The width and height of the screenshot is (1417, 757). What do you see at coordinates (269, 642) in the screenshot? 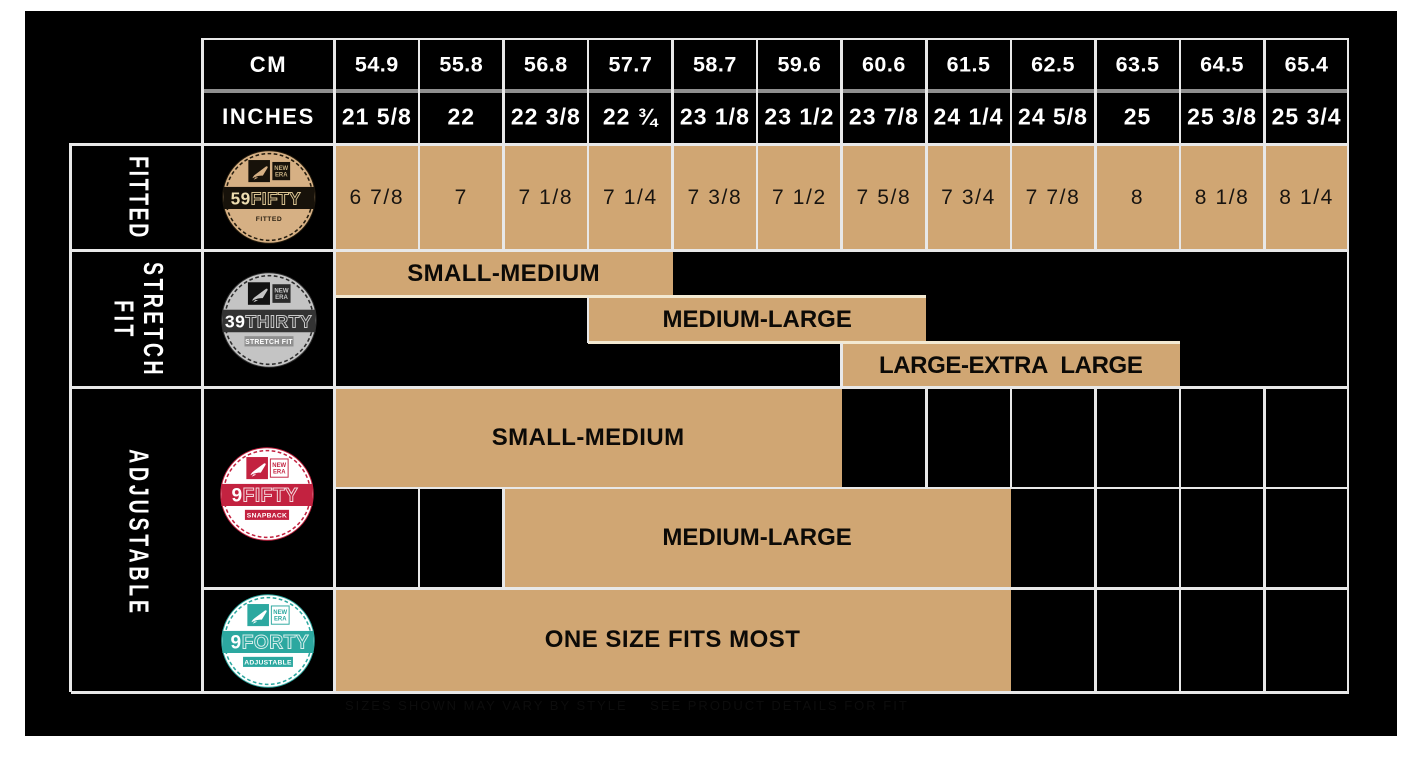
I see `svg-text: 9FORTY` at bounding box center [269, 642].